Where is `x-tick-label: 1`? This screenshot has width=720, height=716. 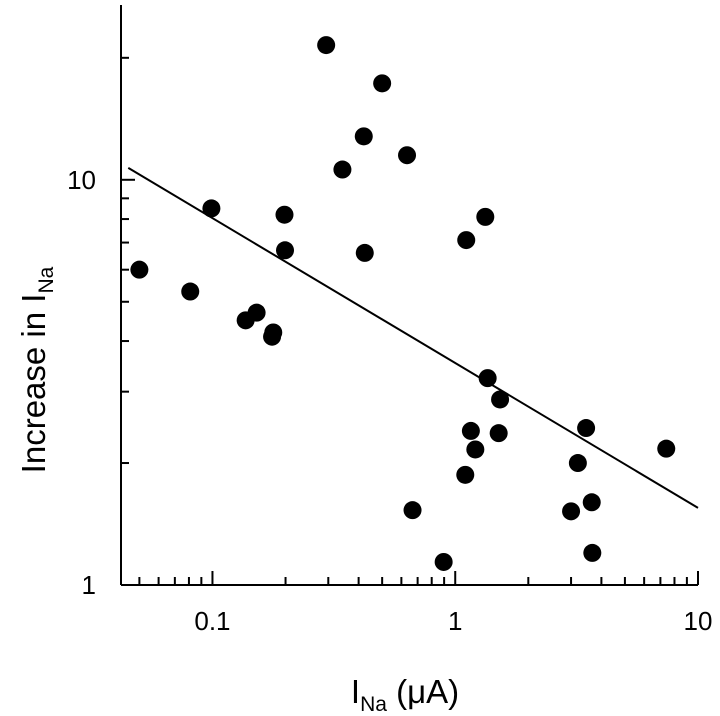 x-tick-label: 1 is located at coordinates (455, 621).